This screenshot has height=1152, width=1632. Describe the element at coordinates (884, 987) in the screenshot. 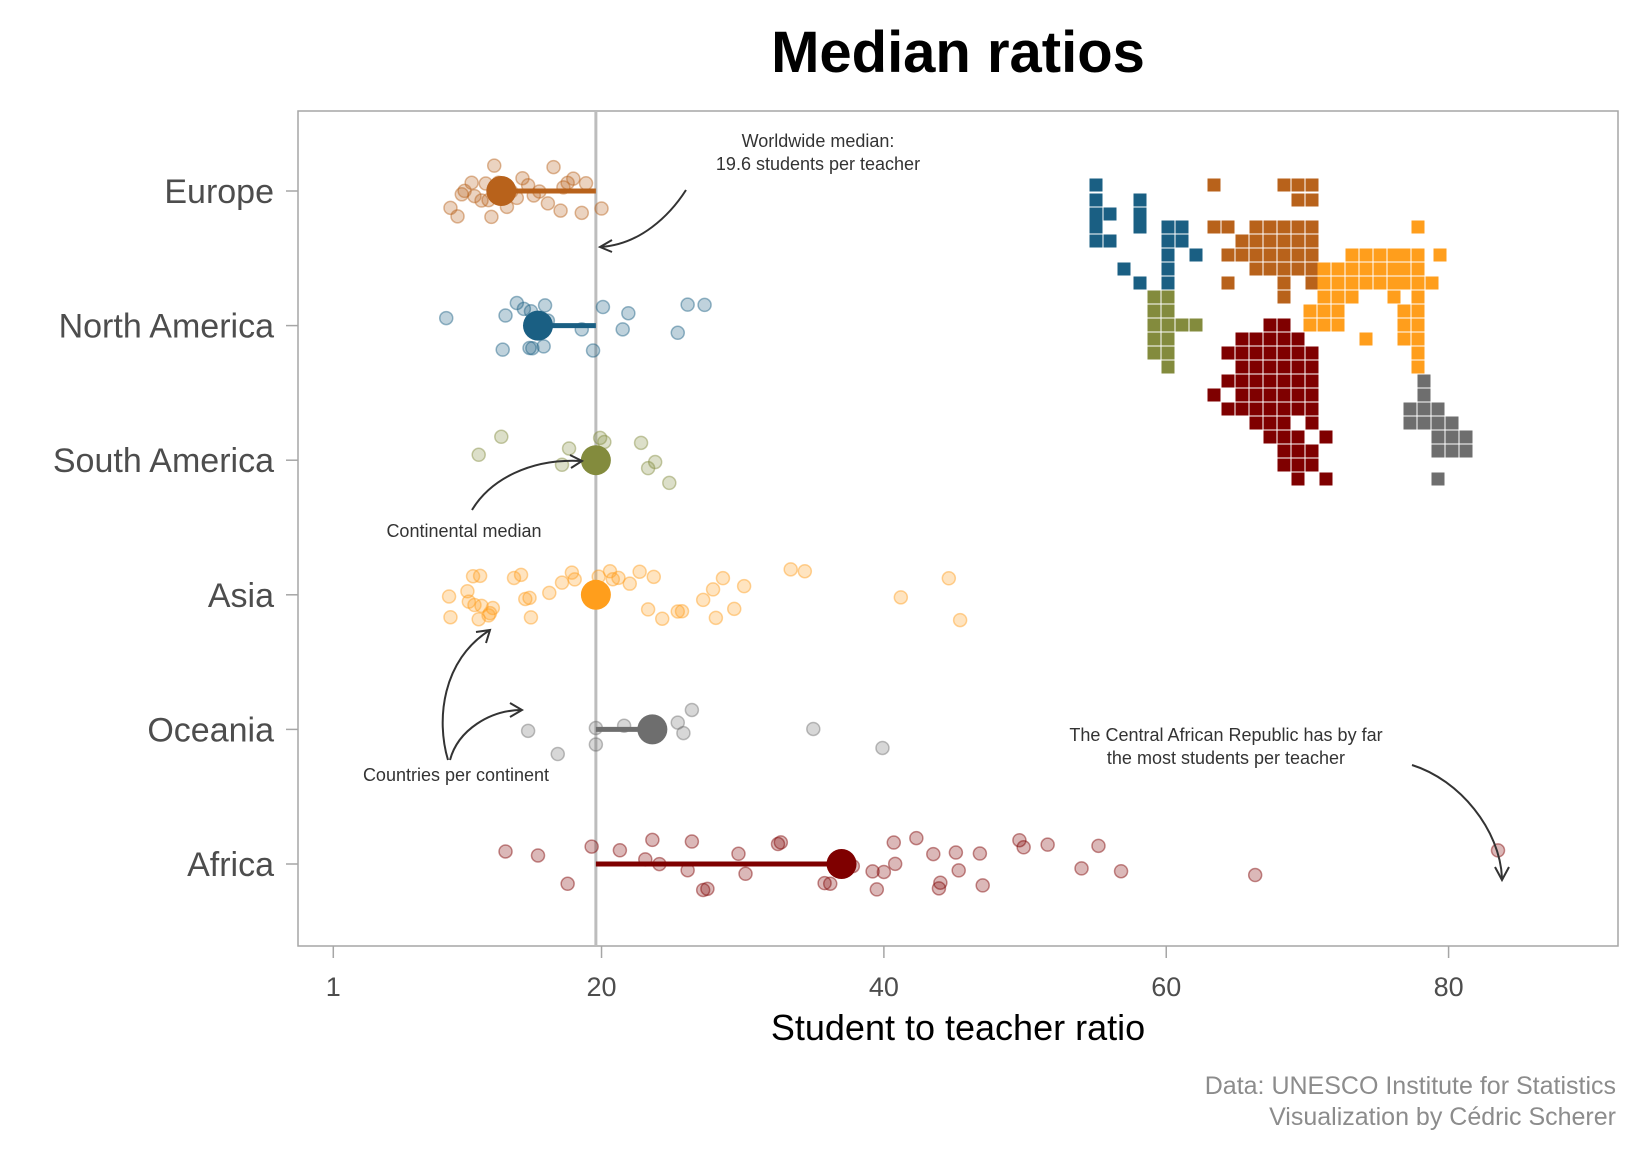

I see `x-tick-label-40: 40` at that location.